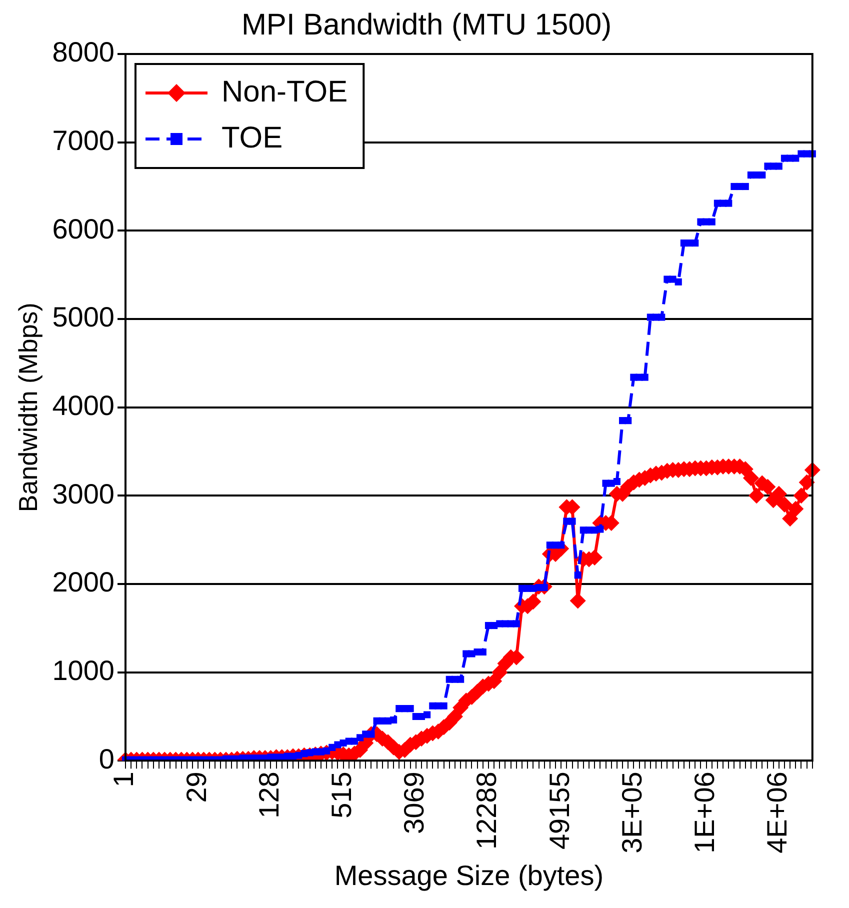  What do you see at coordinates (268, 795) in the screenshot?
I see `x-tick-label: 128` at bounding box center [268, 795].